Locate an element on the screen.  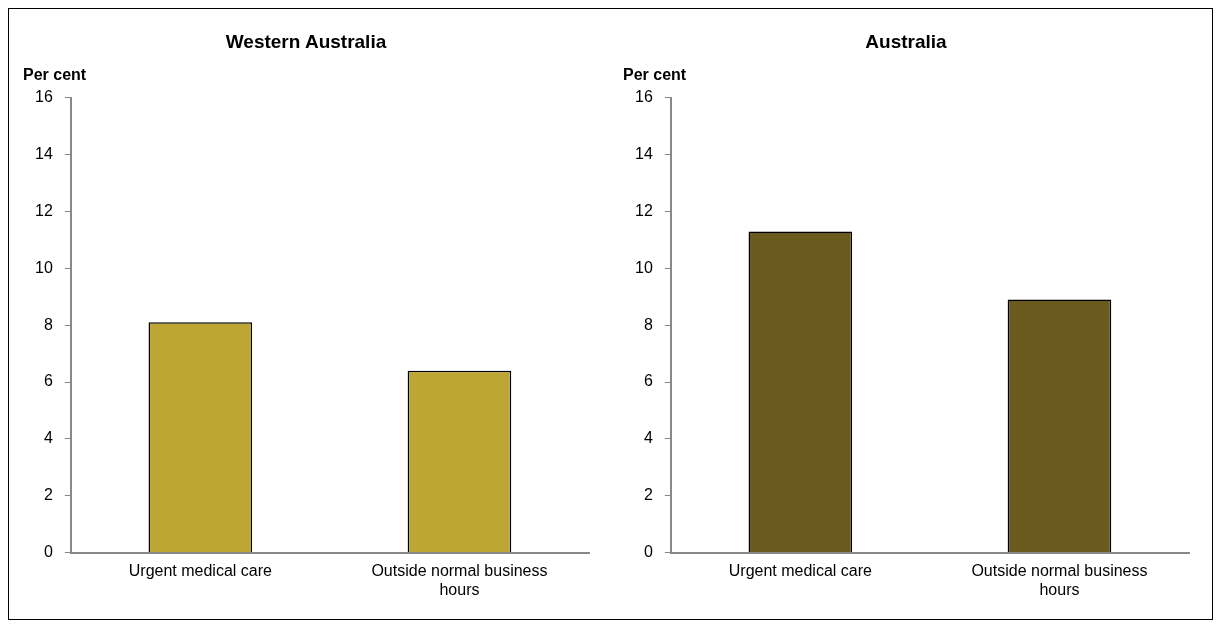
chart-title: Western Australia is located at coordinates (306, 41).